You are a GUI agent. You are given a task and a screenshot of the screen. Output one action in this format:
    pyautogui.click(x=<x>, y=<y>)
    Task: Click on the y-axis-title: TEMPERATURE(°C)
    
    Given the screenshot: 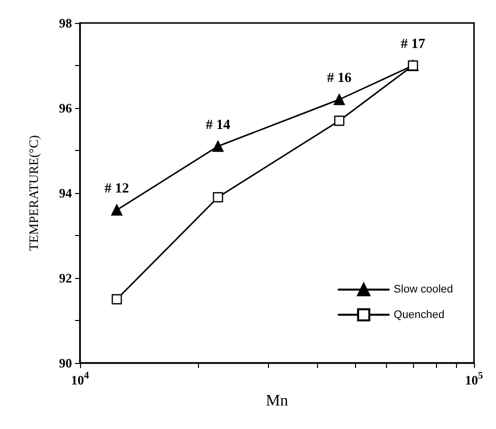 What is the action you would take?
    pyautogui.click(x=33, y=193)
    